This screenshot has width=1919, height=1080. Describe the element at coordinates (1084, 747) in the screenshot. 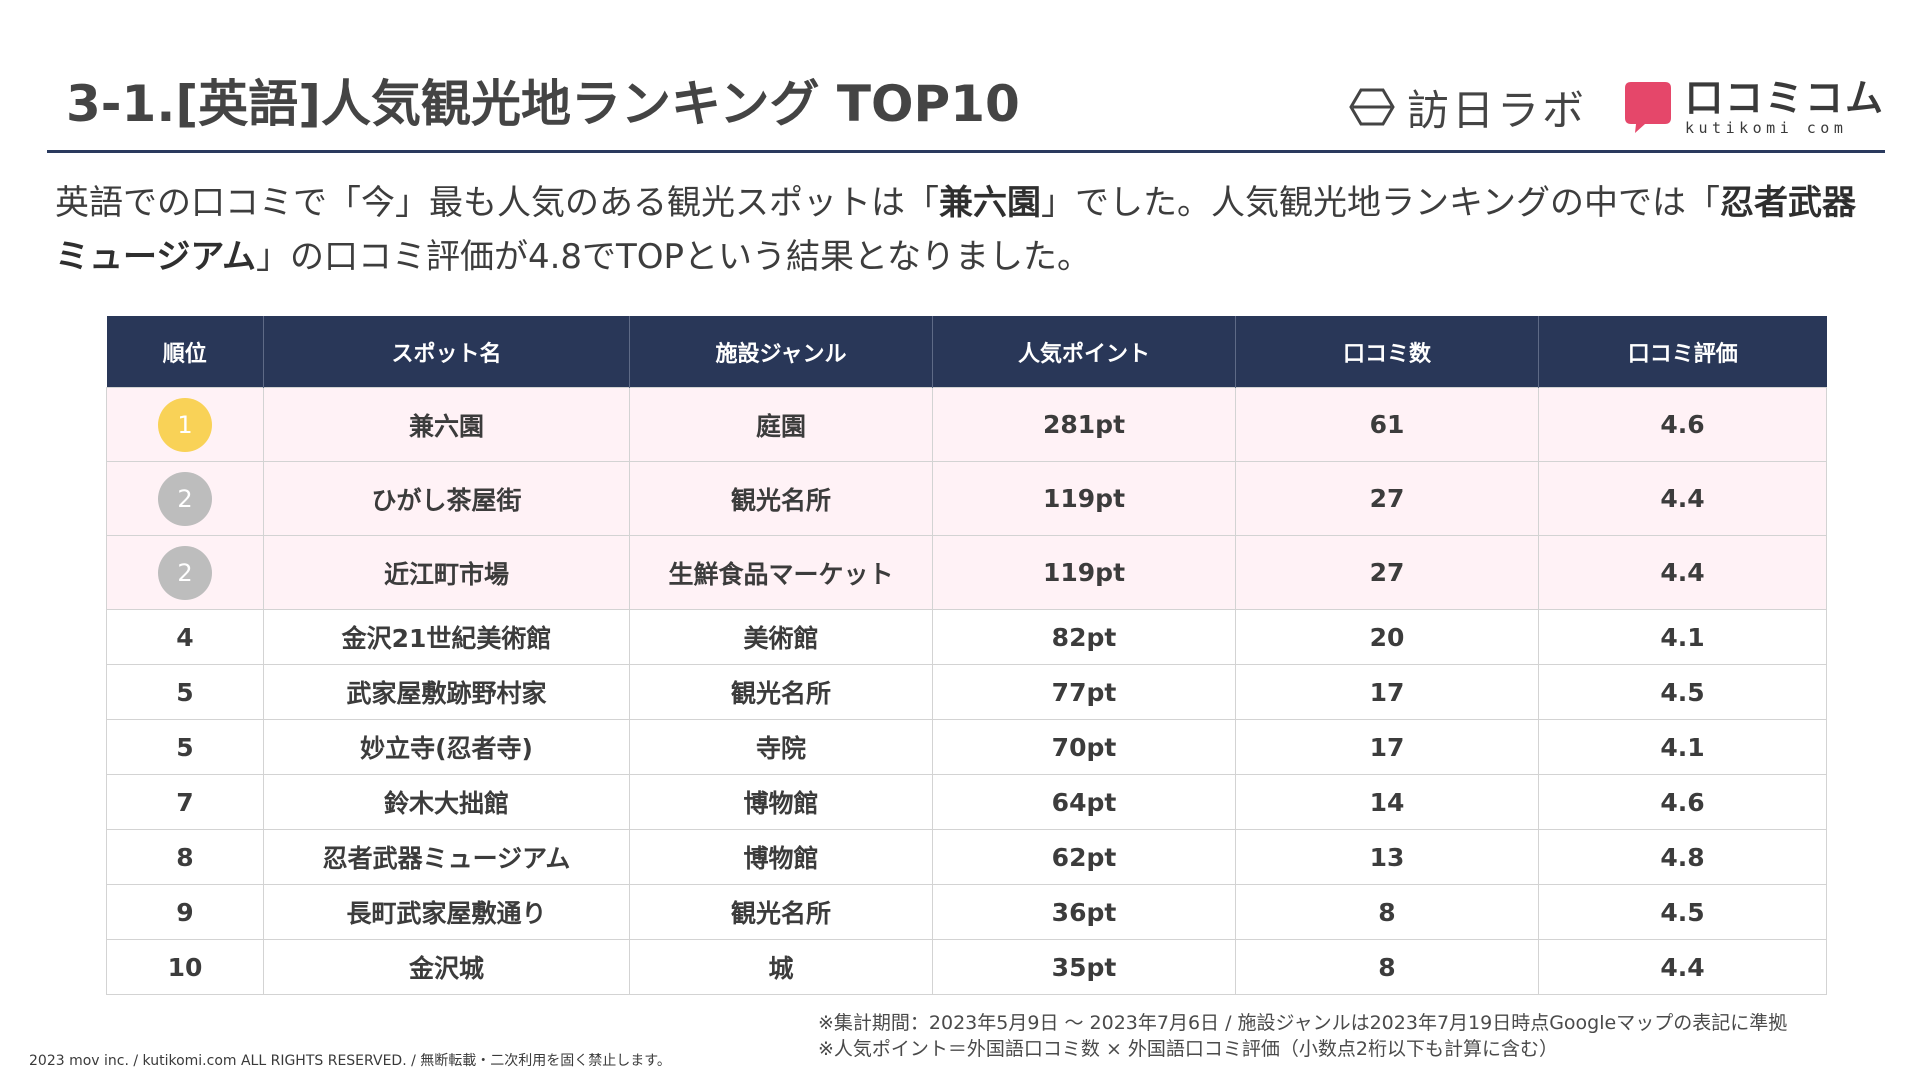

I see `points-cell: 70pt` at that location.